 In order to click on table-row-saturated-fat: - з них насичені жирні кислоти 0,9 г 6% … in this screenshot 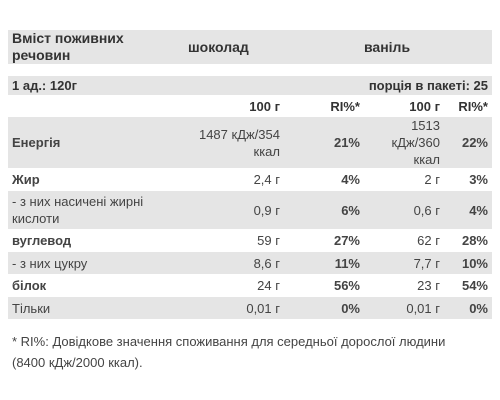, I will do `click(250, 210)`.